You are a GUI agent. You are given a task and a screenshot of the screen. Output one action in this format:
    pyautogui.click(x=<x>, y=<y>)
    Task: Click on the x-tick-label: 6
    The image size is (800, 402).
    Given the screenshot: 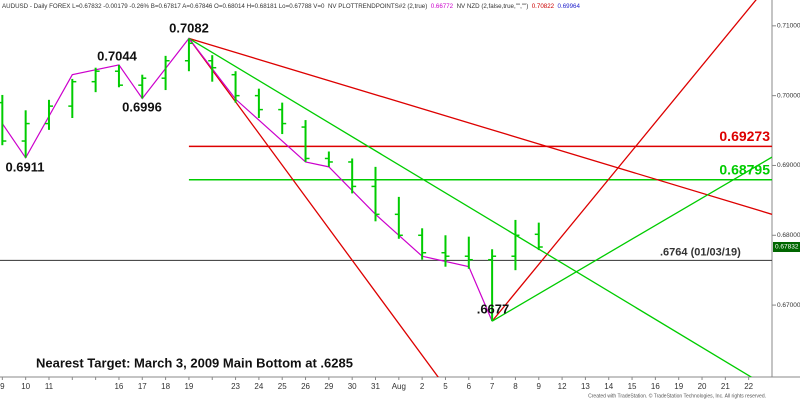 What is the action you would take?
    pyautogui.click(x=469, y=386)
    